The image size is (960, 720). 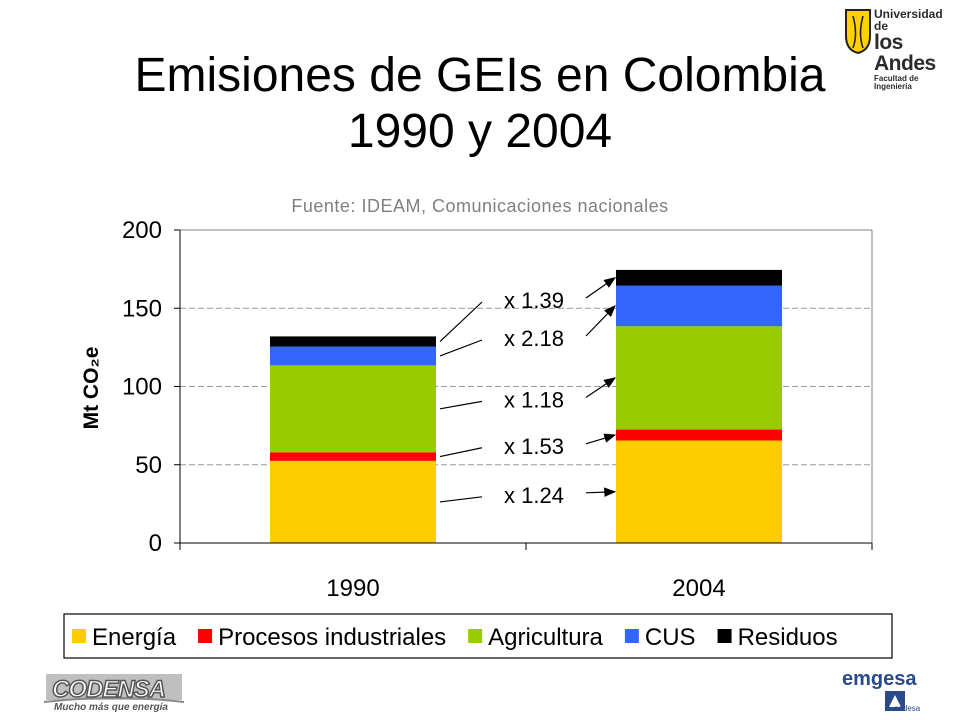 I want to click on annotation-layer: x 1.24 x 1.53 x 1.18 x 2.18 x 1.39, so click(x=528, y=392).